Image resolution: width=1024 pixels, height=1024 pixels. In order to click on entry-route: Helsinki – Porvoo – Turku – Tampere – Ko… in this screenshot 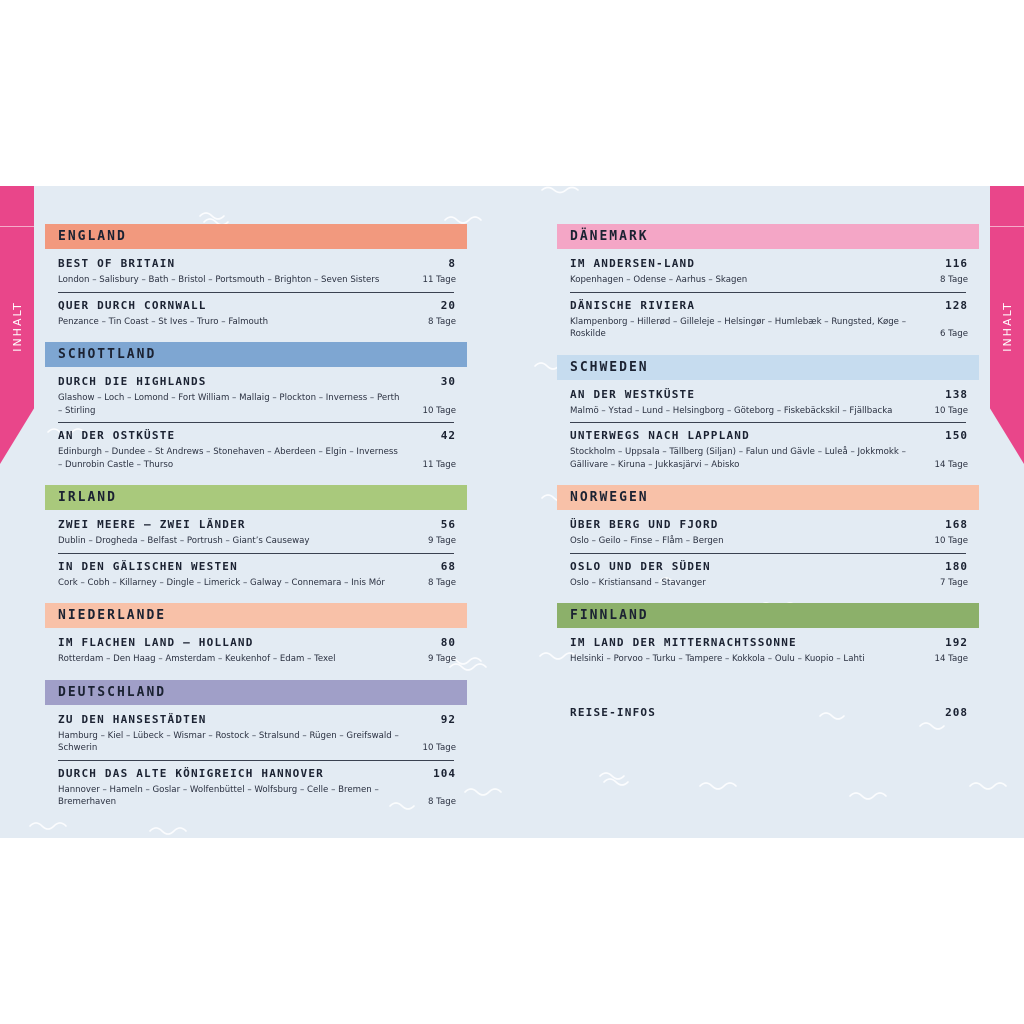, I will do `click(717, 659)`.